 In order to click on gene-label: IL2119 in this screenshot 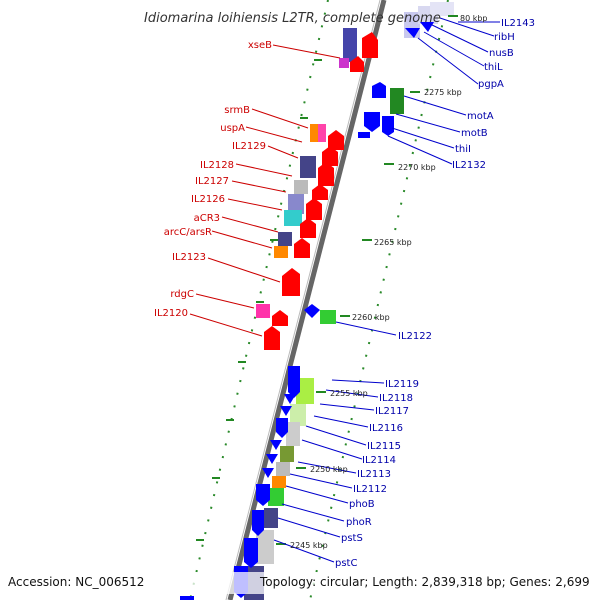, I will do `click(402, 384)`.